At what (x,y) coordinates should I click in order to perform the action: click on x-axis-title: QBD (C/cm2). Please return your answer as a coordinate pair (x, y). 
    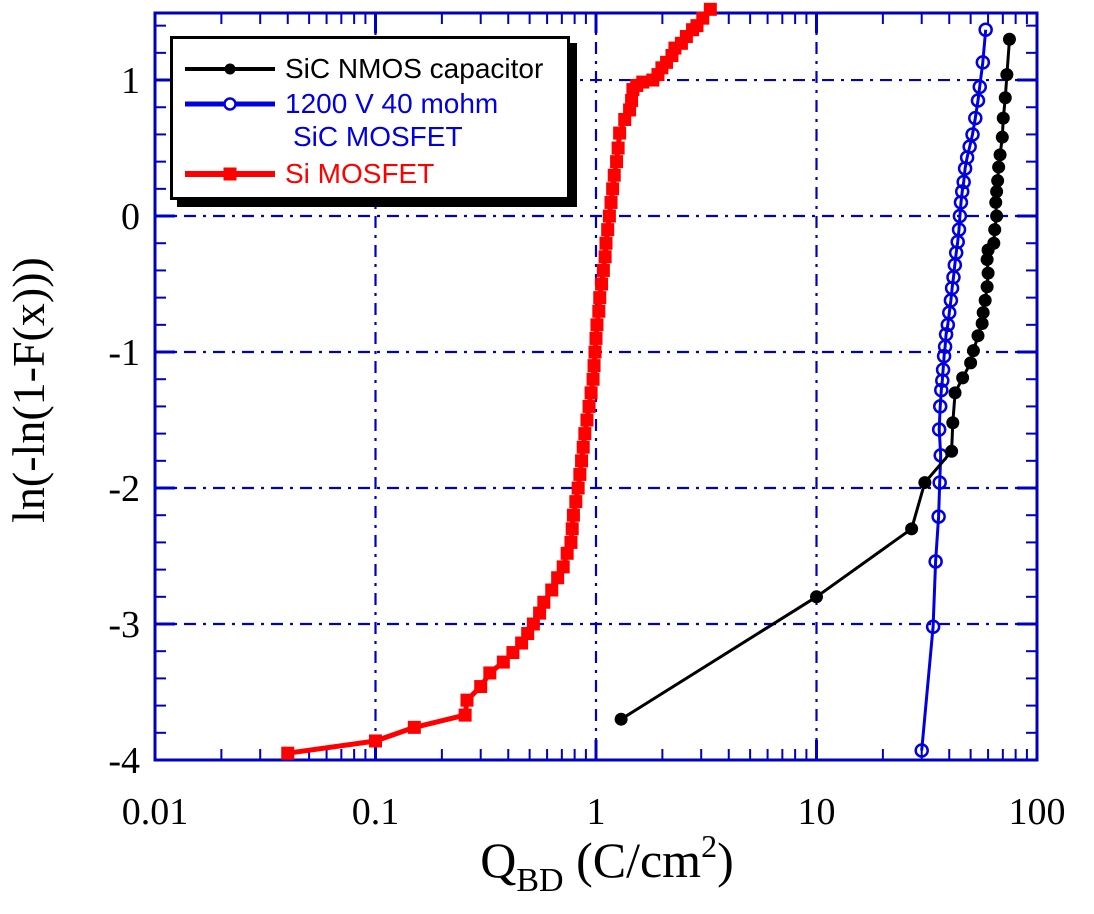
    Looking at the image, I should click on (606, 864).